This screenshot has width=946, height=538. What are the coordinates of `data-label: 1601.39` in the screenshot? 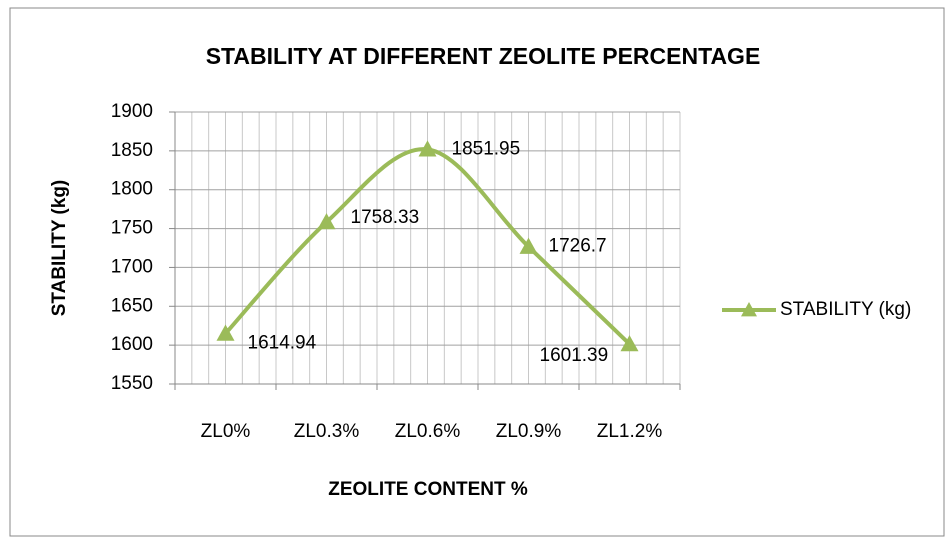 It's located at (574, 355).